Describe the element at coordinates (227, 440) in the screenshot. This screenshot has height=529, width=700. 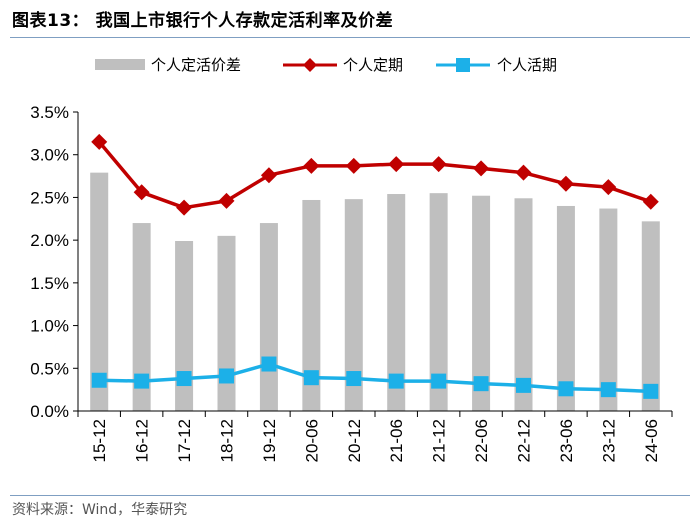
I see `x-tick-label: 18-12` at that location.